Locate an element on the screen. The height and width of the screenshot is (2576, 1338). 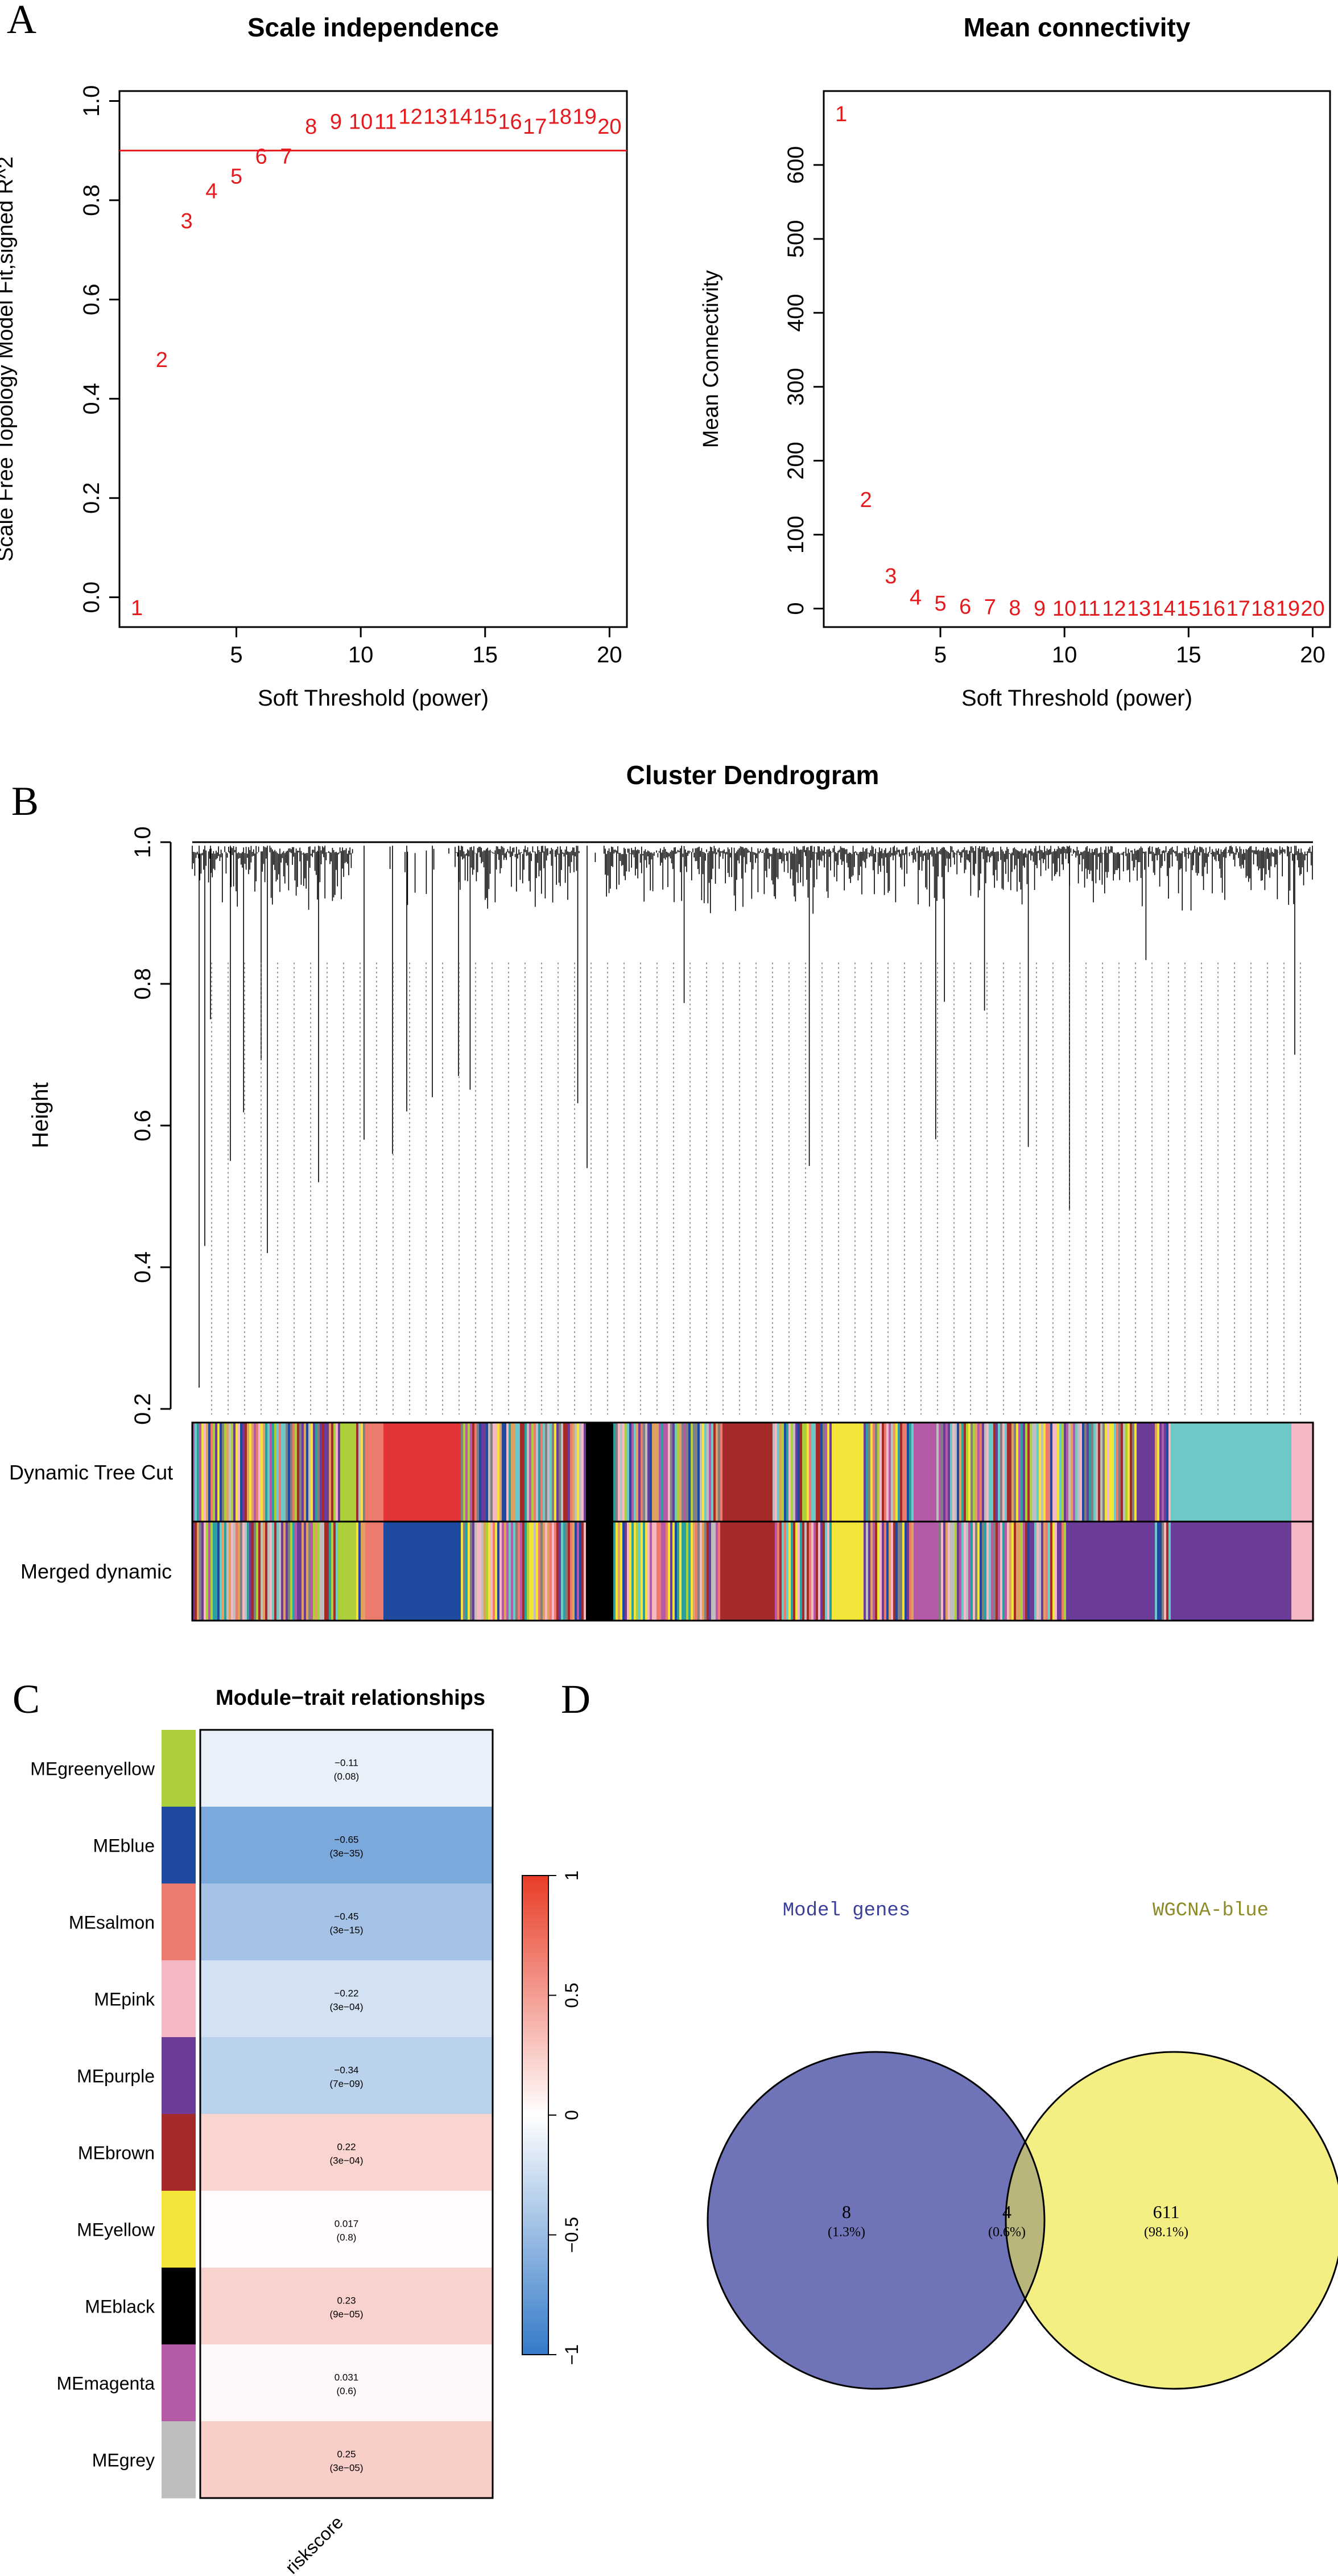
module-label: MEpurple is located at coordinates (116, 2076).